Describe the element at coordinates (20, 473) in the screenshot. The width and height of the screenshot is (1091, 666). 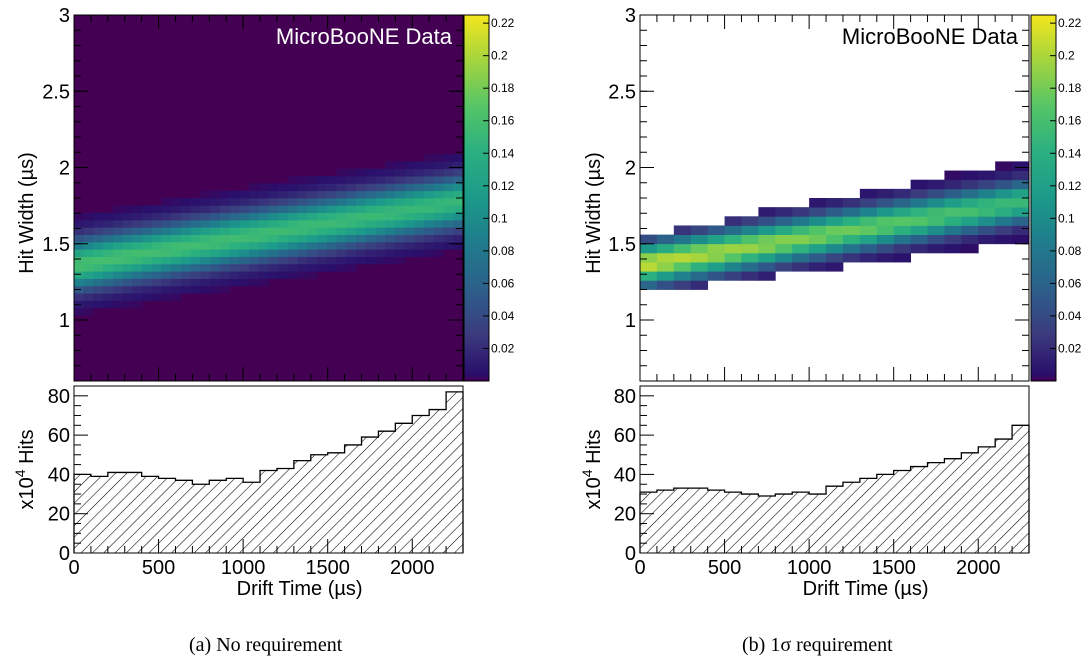
I see `histogram-ylabel-exponent: 4` at that location.